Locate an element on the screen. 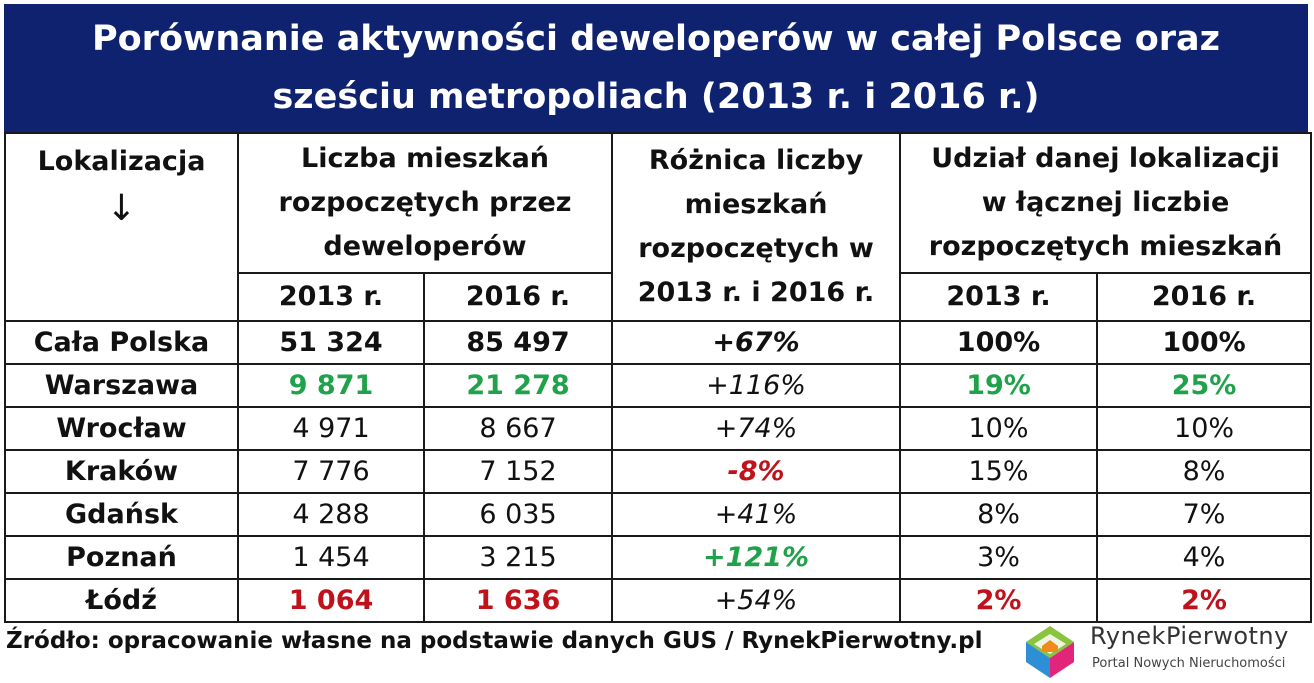 The width and height of the screenshot is (1314, 683). row-share-2016: 100% is located at coordinates (1204, 342).